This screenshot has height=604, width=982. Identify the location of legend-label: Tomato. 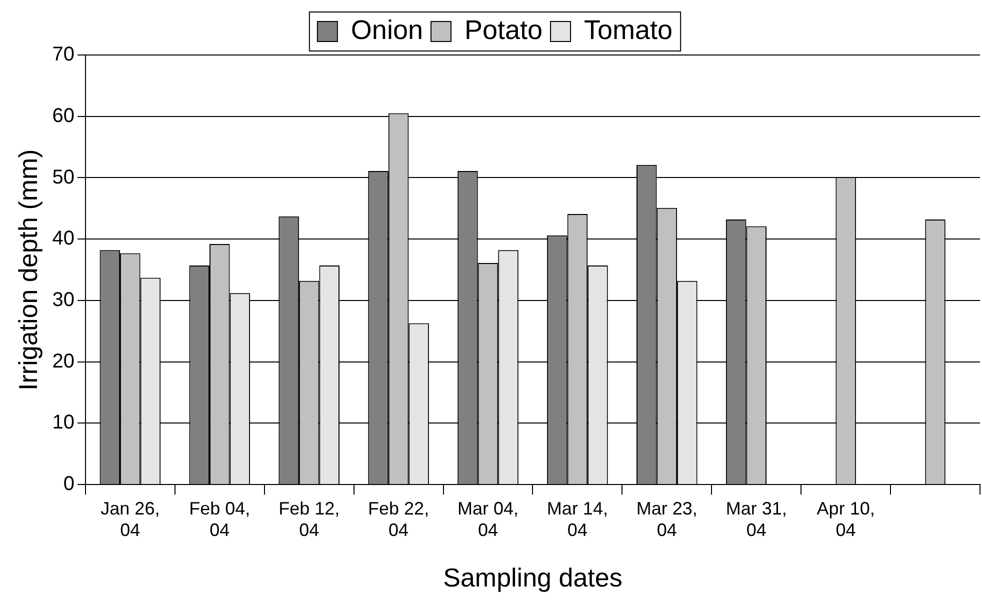
(628, 29).